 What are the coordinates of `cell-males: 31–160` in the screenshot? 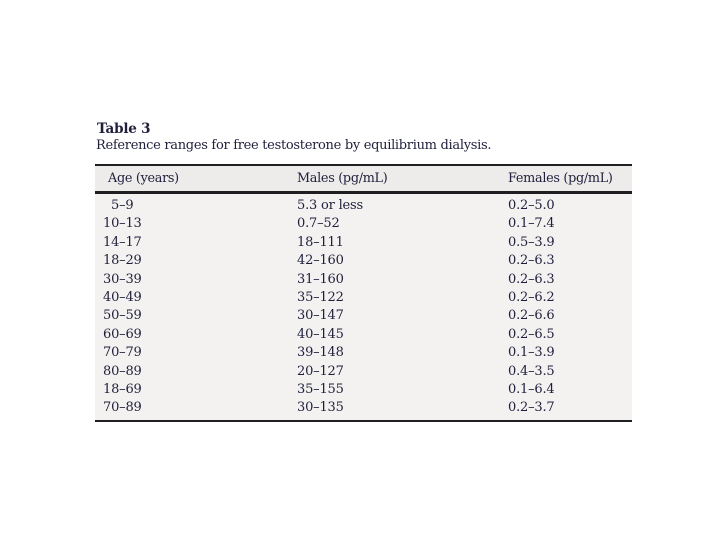 It's located at (320, 279).